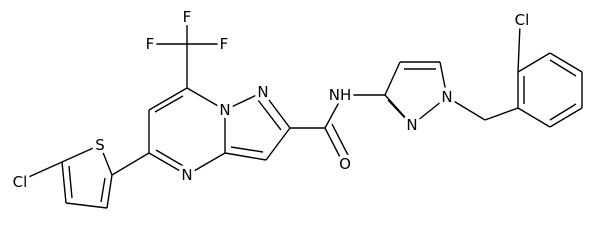 The height and width of the screenshot is (240, 589). What do you see at coordinates (345, 164) in the screenshot?
I see `atom-label: O` at bounding box center [345, 164].